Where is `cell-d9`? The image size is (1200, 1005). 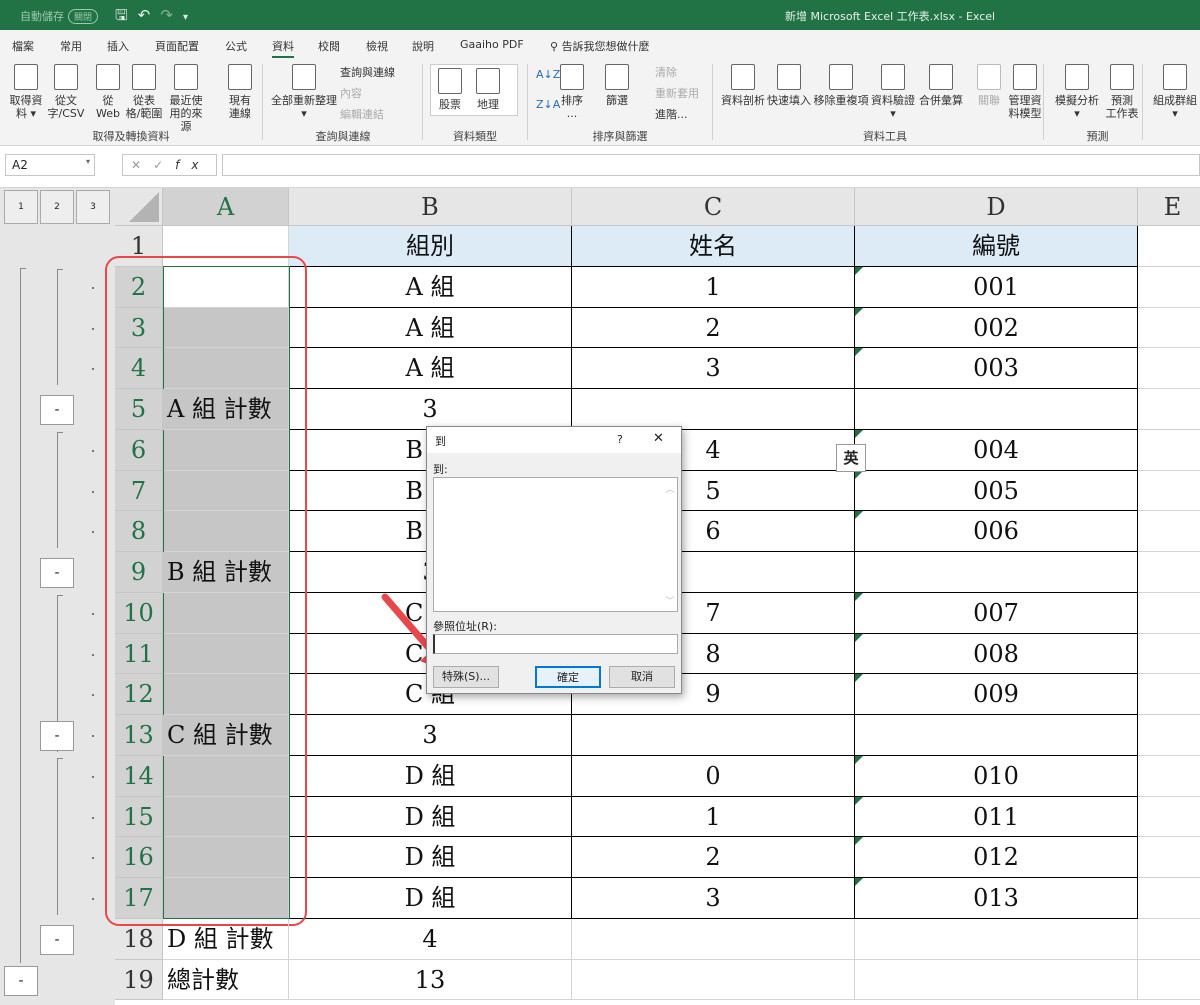
cell-d9 is located at coordinates (996, 572).